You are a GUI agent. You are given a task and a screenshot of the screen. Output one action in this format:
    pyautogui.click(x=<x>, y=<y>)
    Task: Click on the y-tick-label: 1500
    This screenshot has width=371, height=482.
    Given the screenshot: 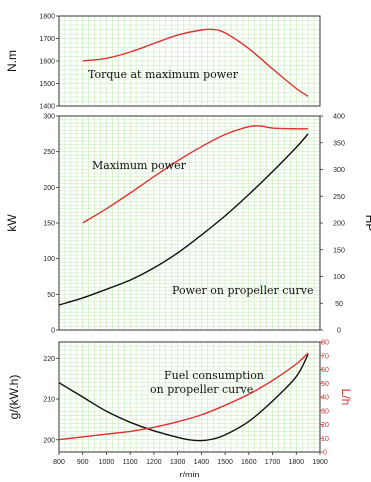 What is the action you would take?
    pyautogui.click(x=47, y=84)
    